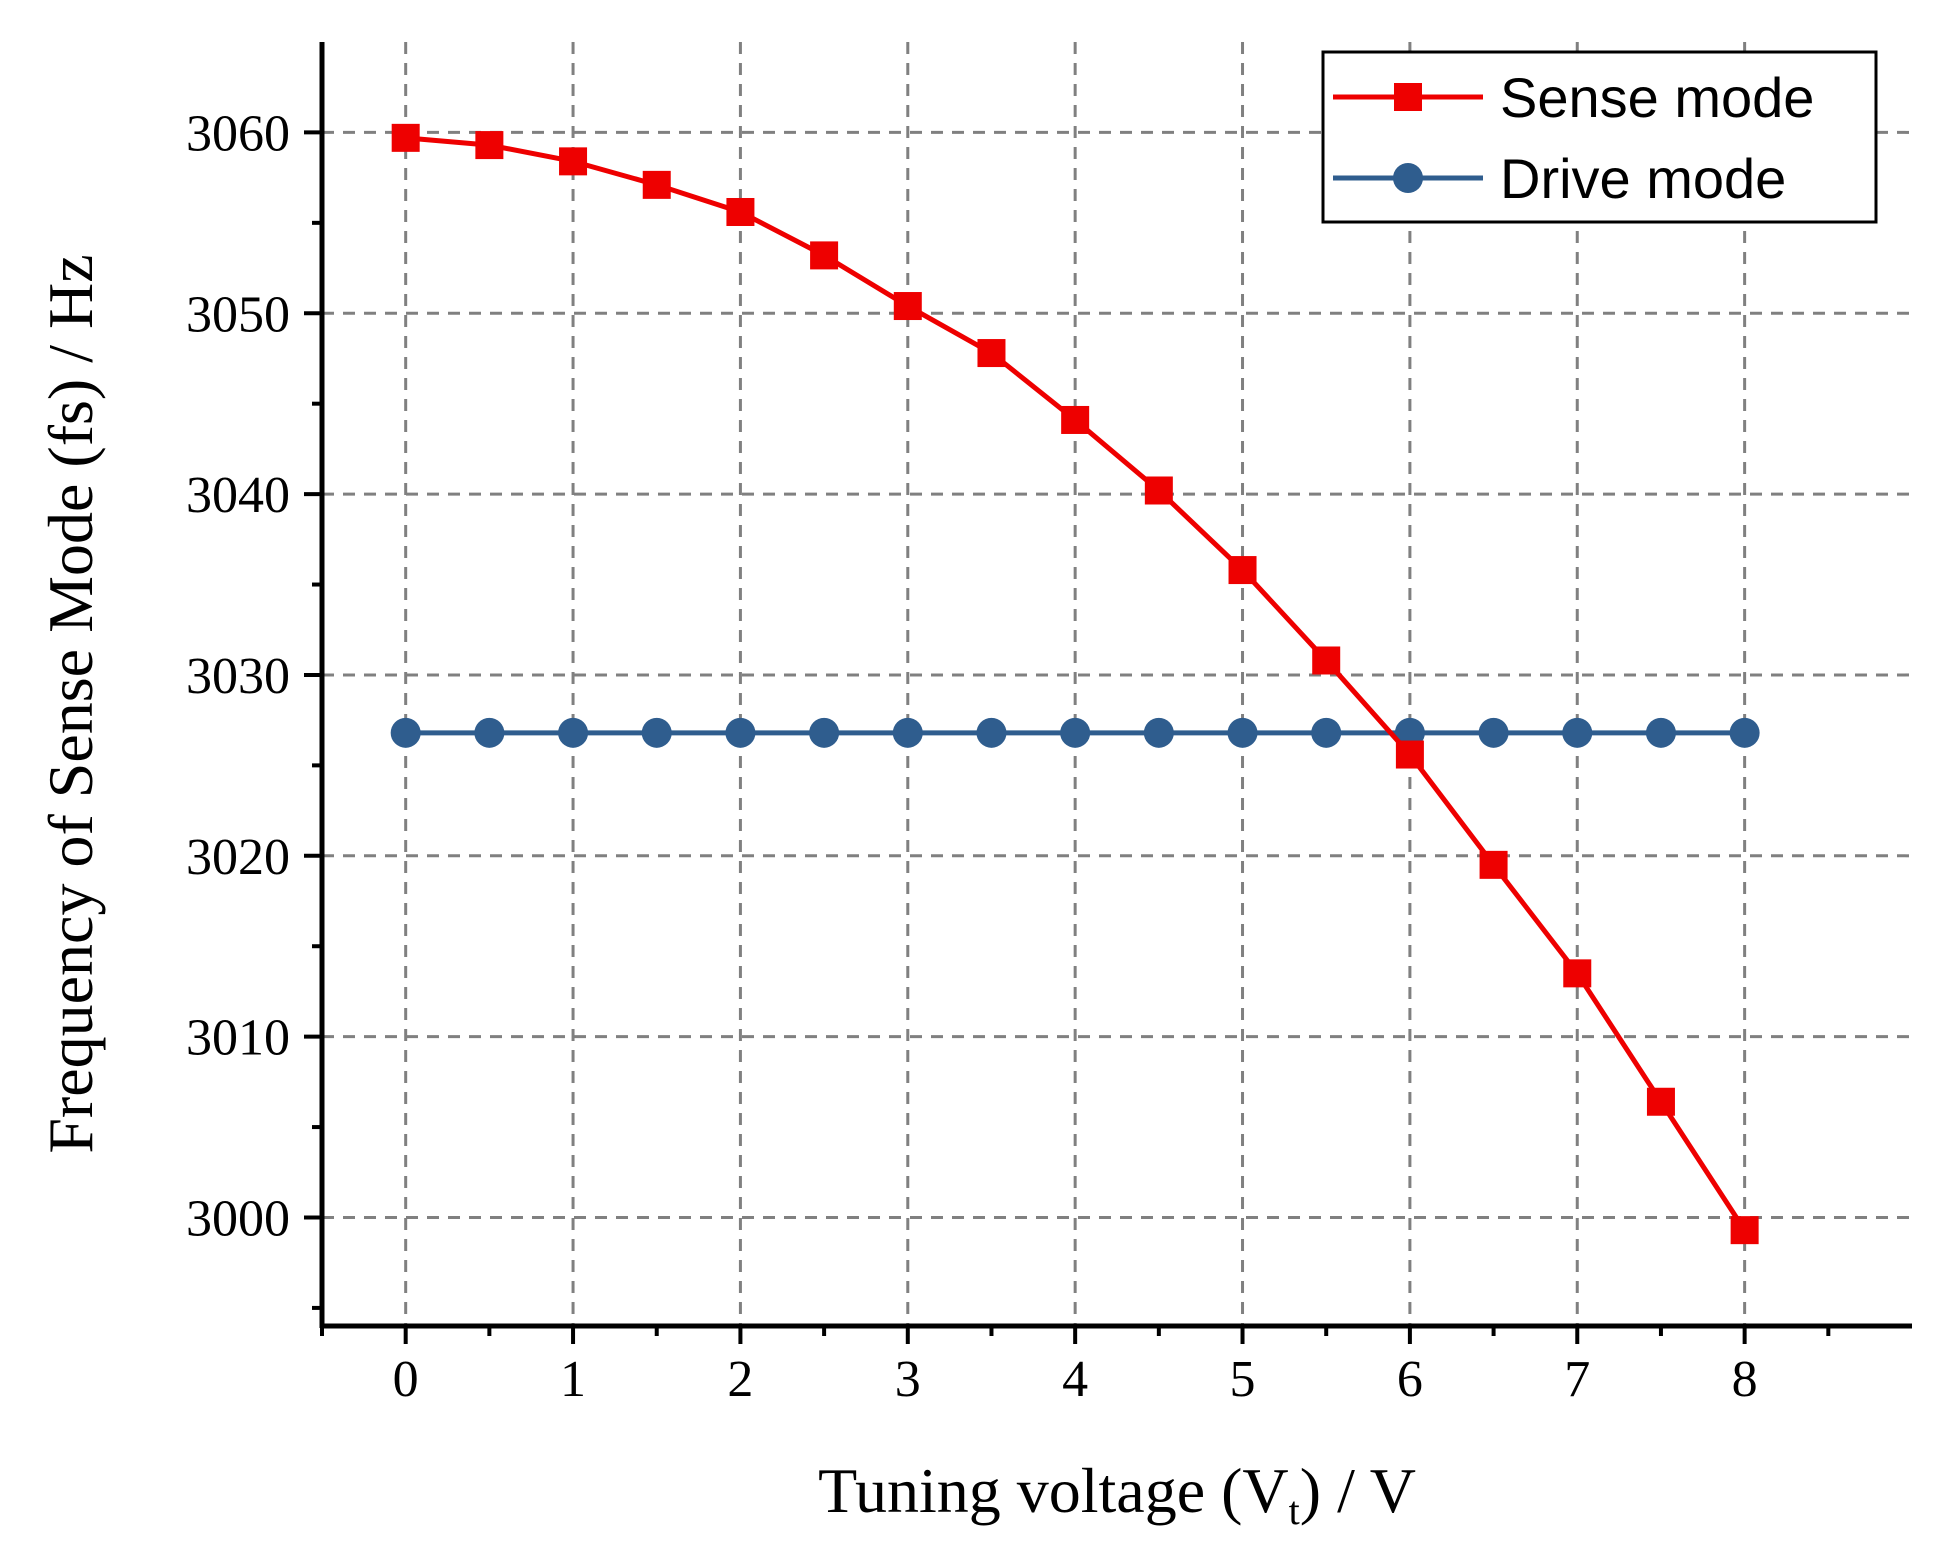 The height and width of the screenshot is (1543, 1943). What do you see at coordinates (1358, 1490) in the screenshot?
I see `x-axis-title-tail: ) / V` at bounding box center [1358, 1490].